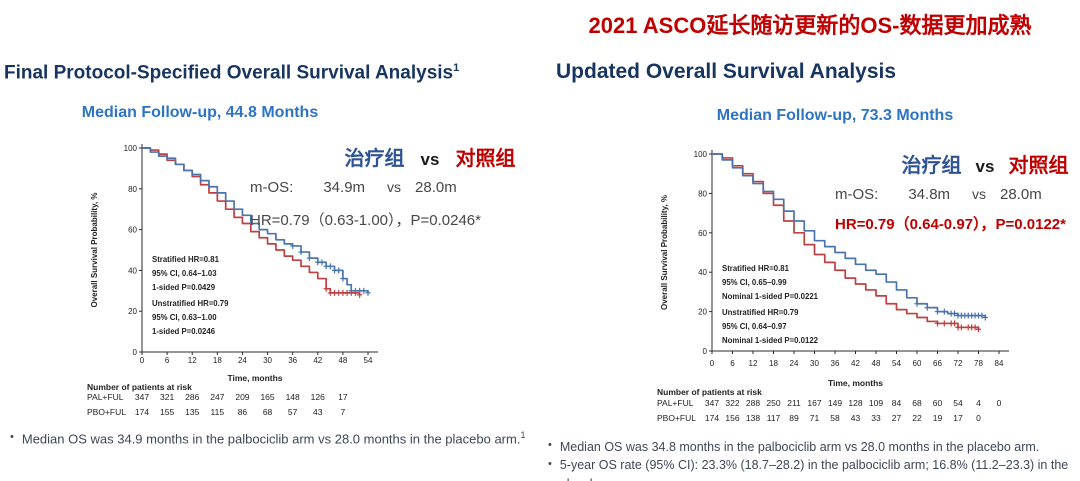 The width and height of the screenshot is (1080, 481). What do you see at coordinates (999, 363) in the screenshot?
I see `x-tick-label: 84` at bounding box center [999, 363].